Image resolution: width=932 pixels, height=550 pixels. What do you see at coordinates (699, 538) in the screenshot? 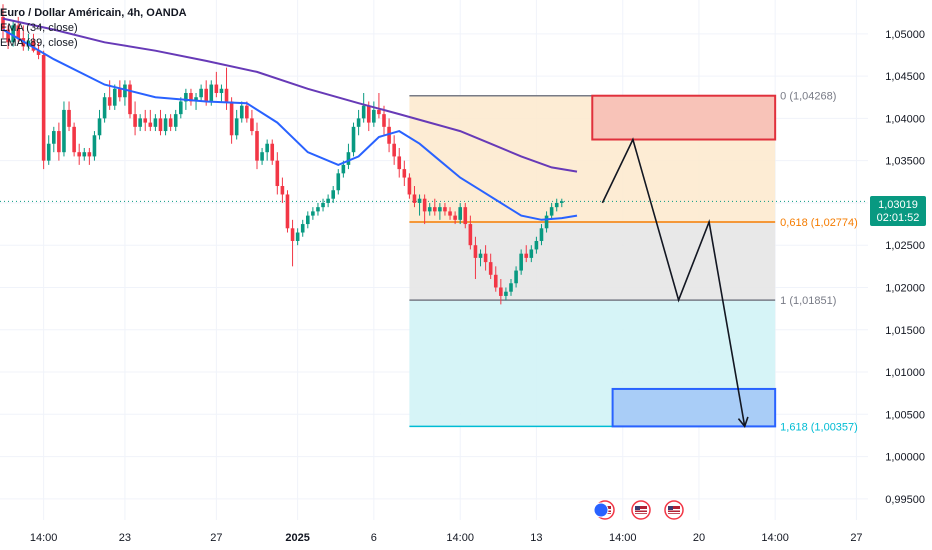
I see `time-tick-label: 20` at bounding box center [699, 538].